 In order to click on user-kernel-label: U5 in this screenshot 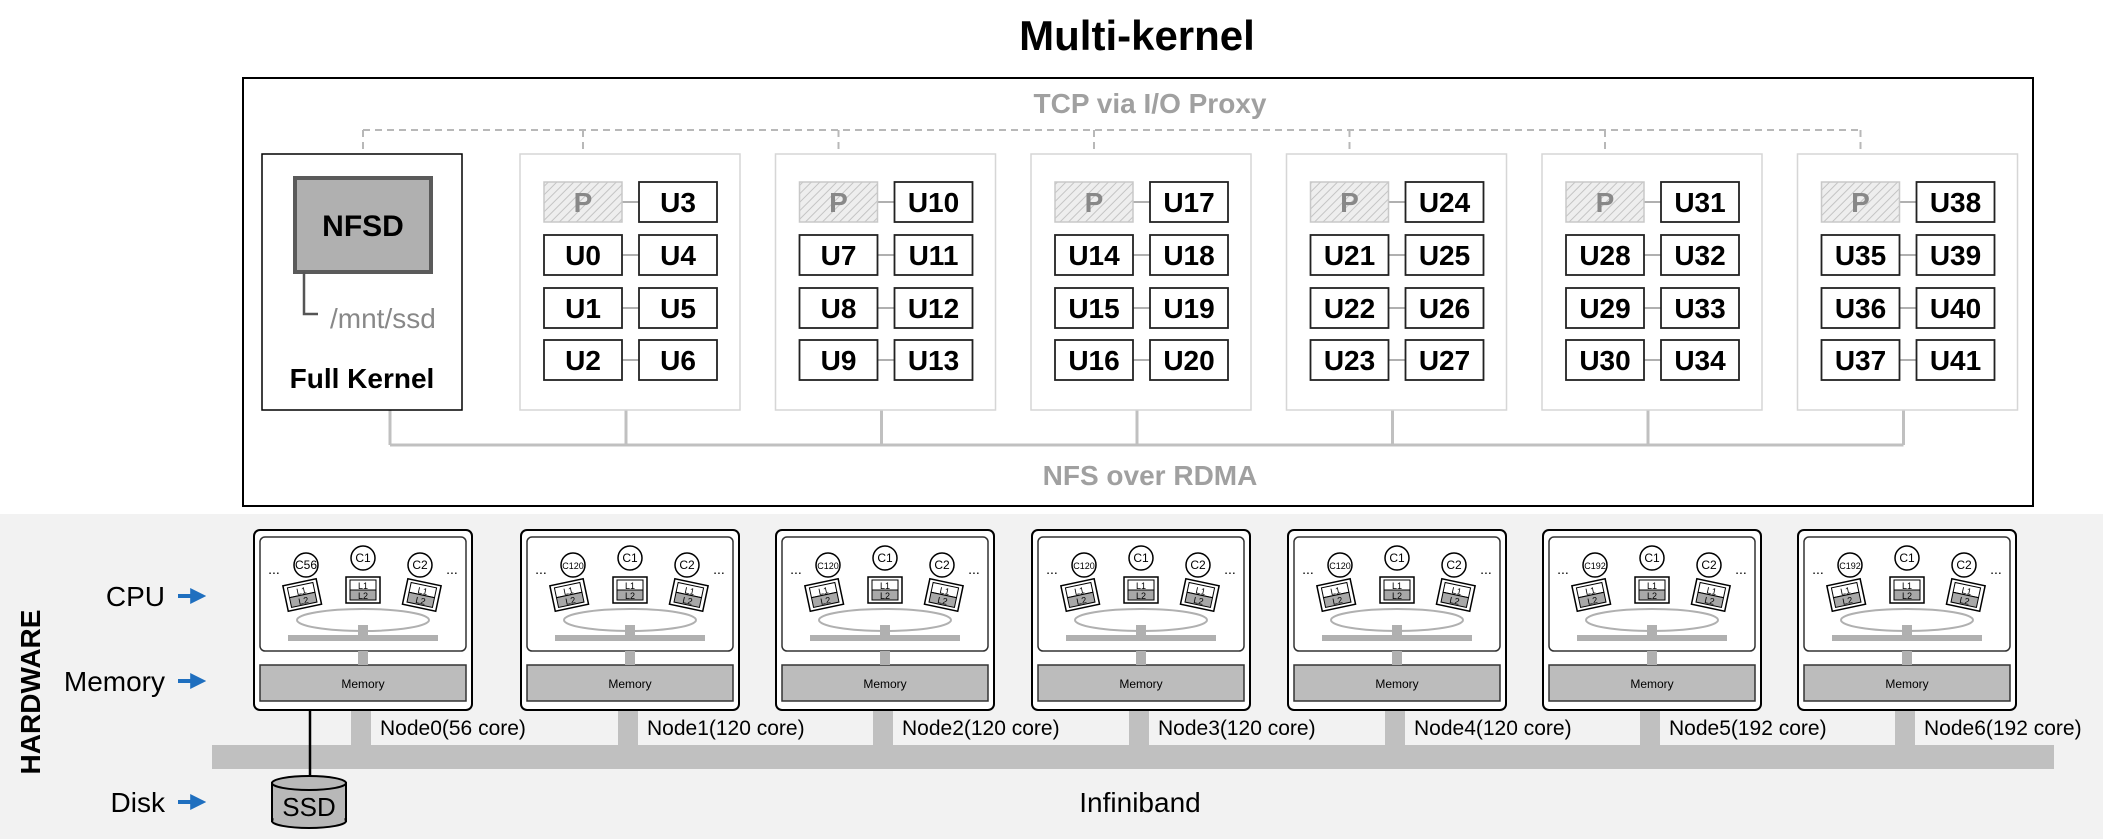, I will do `click(678, 308)`.